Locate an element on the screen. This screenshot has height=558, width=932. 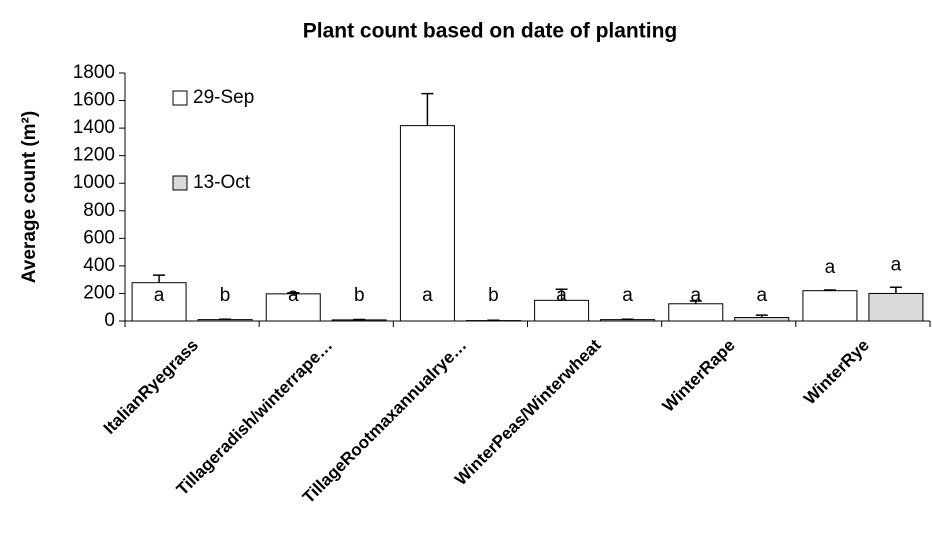
x-tick-label: WinterRye is located at coordinates (836, 372).